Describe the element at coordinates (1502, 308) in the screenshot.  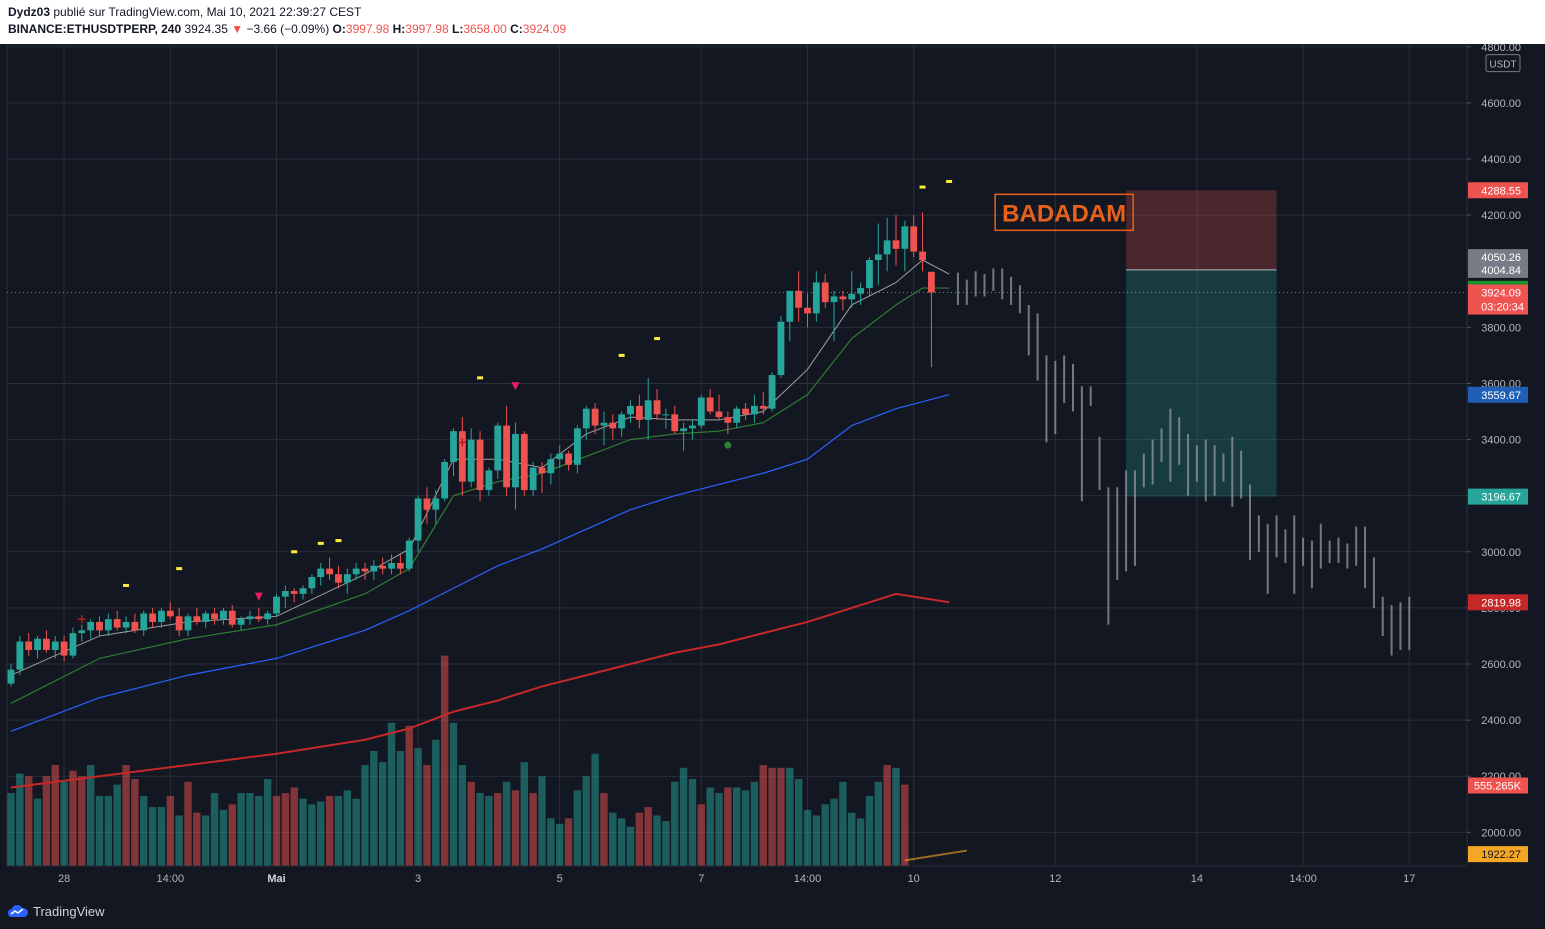
I see `countdown-label: 03:20:34` at that location.